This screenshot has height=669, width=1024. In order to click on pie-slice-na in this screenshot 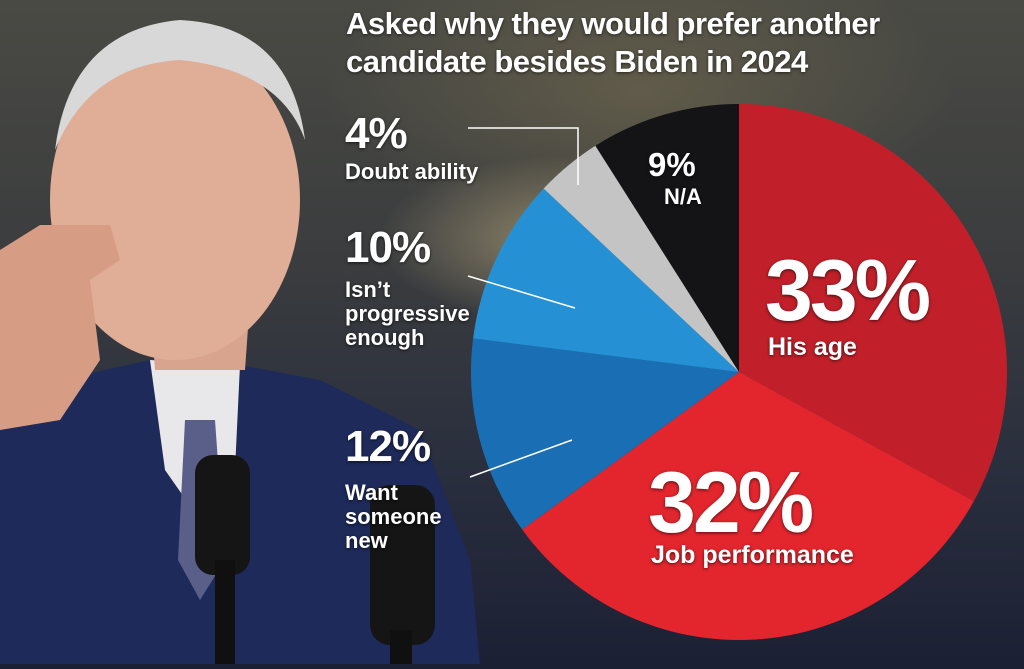, I will do `click(667, 238)`.